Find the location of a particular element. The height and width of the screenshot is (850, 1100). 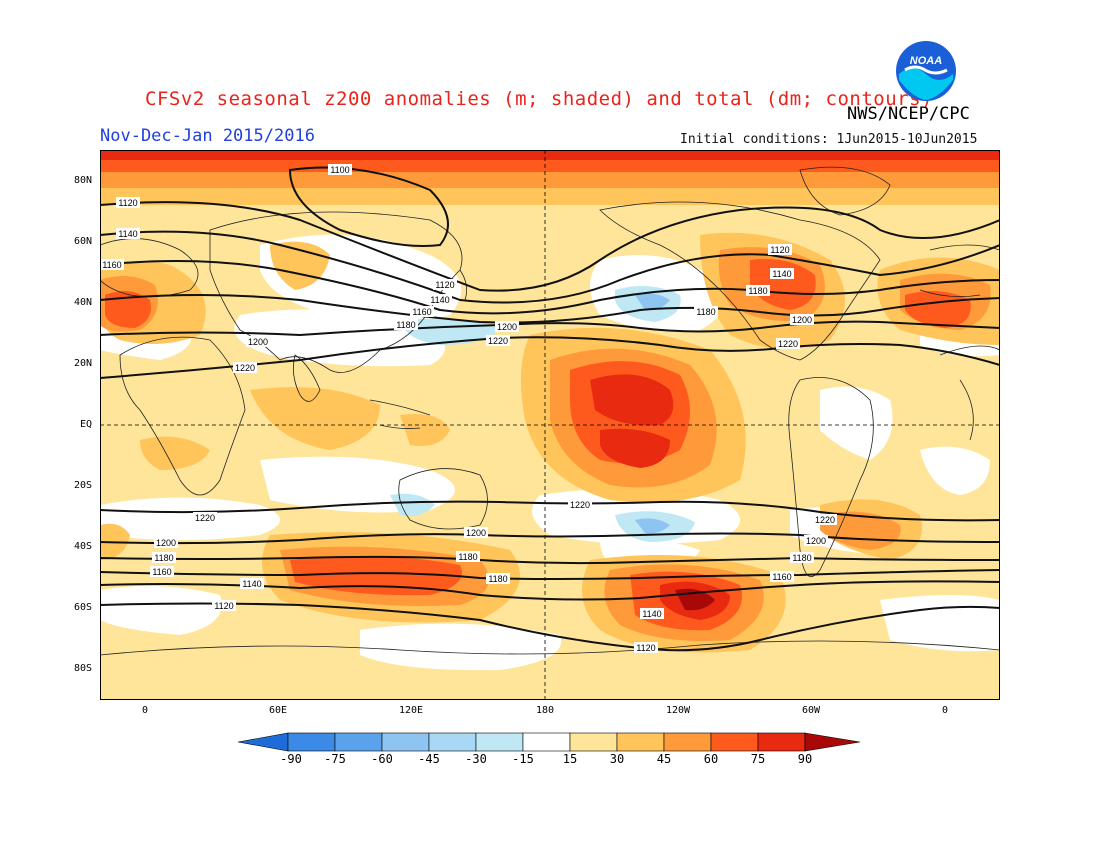

lat-label: 40S is located at coordinates (82, 546).